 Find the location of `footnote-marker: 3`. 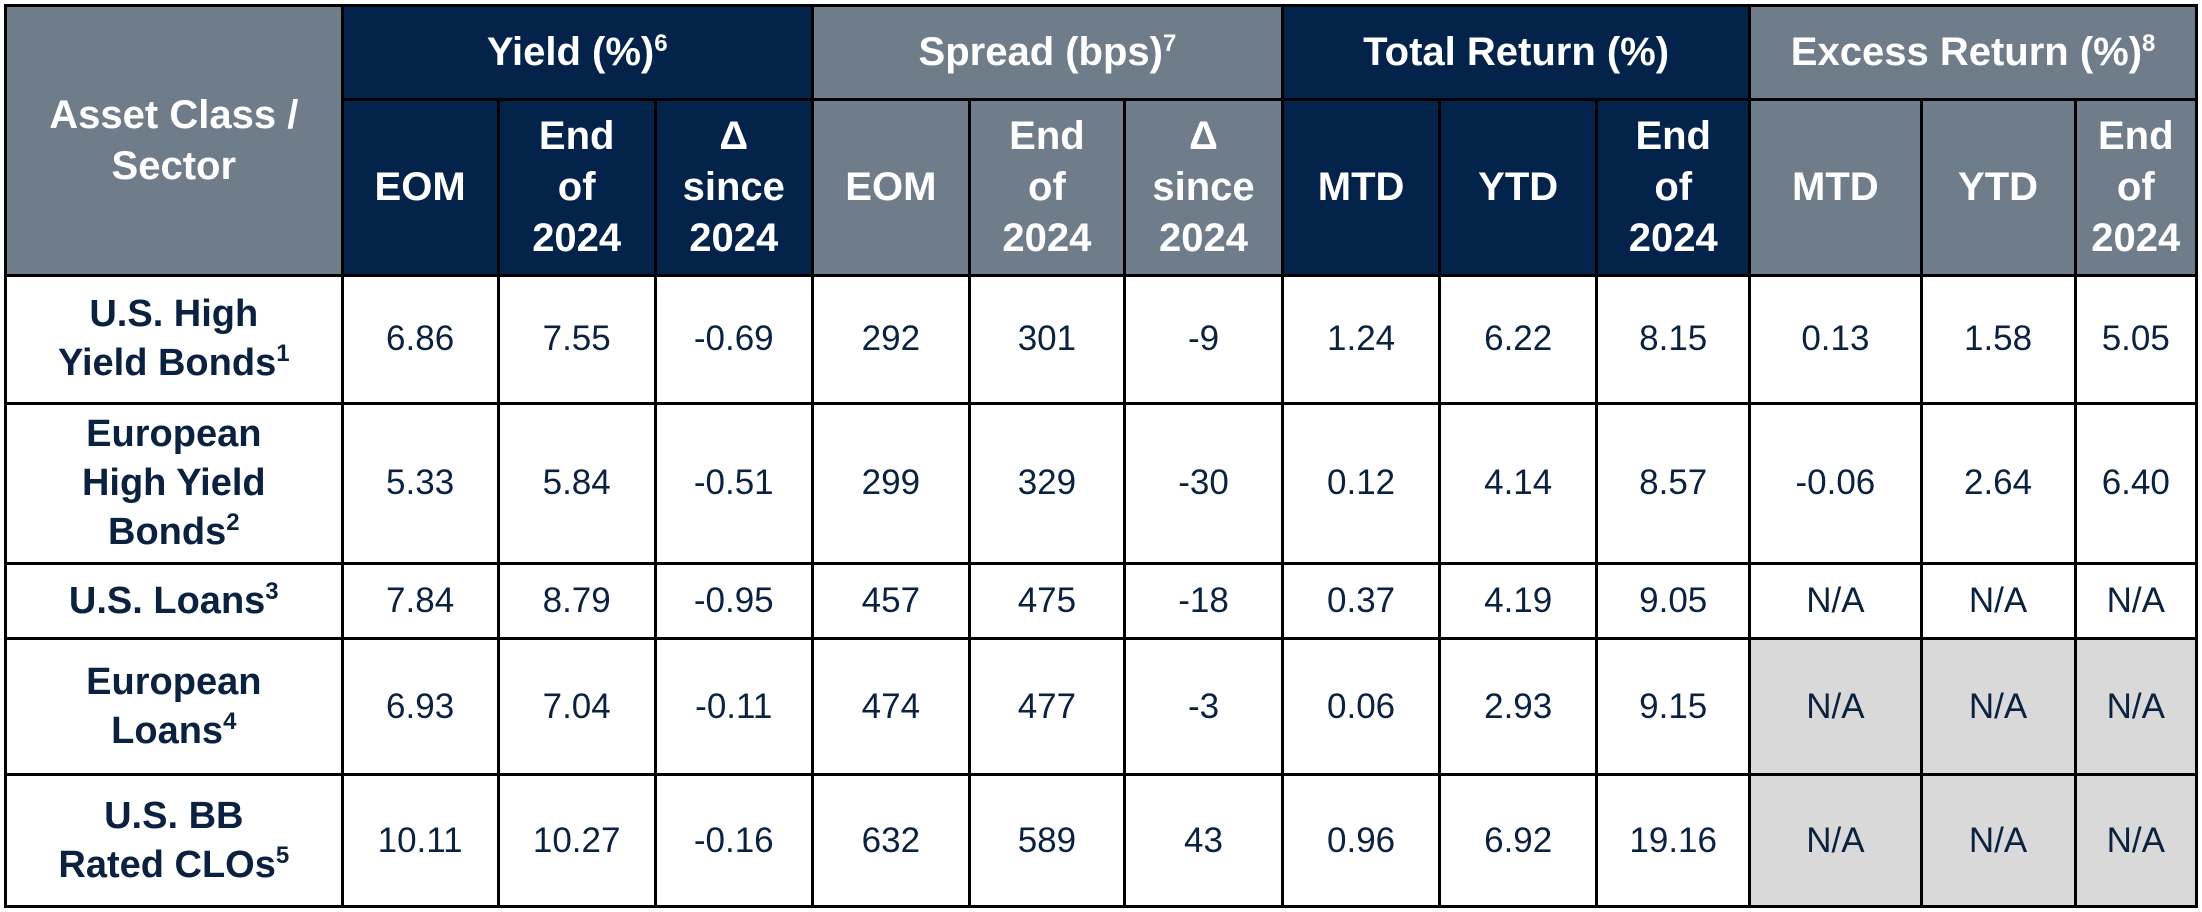

footnote-marker: 3 is located at coordinates (272, 591).